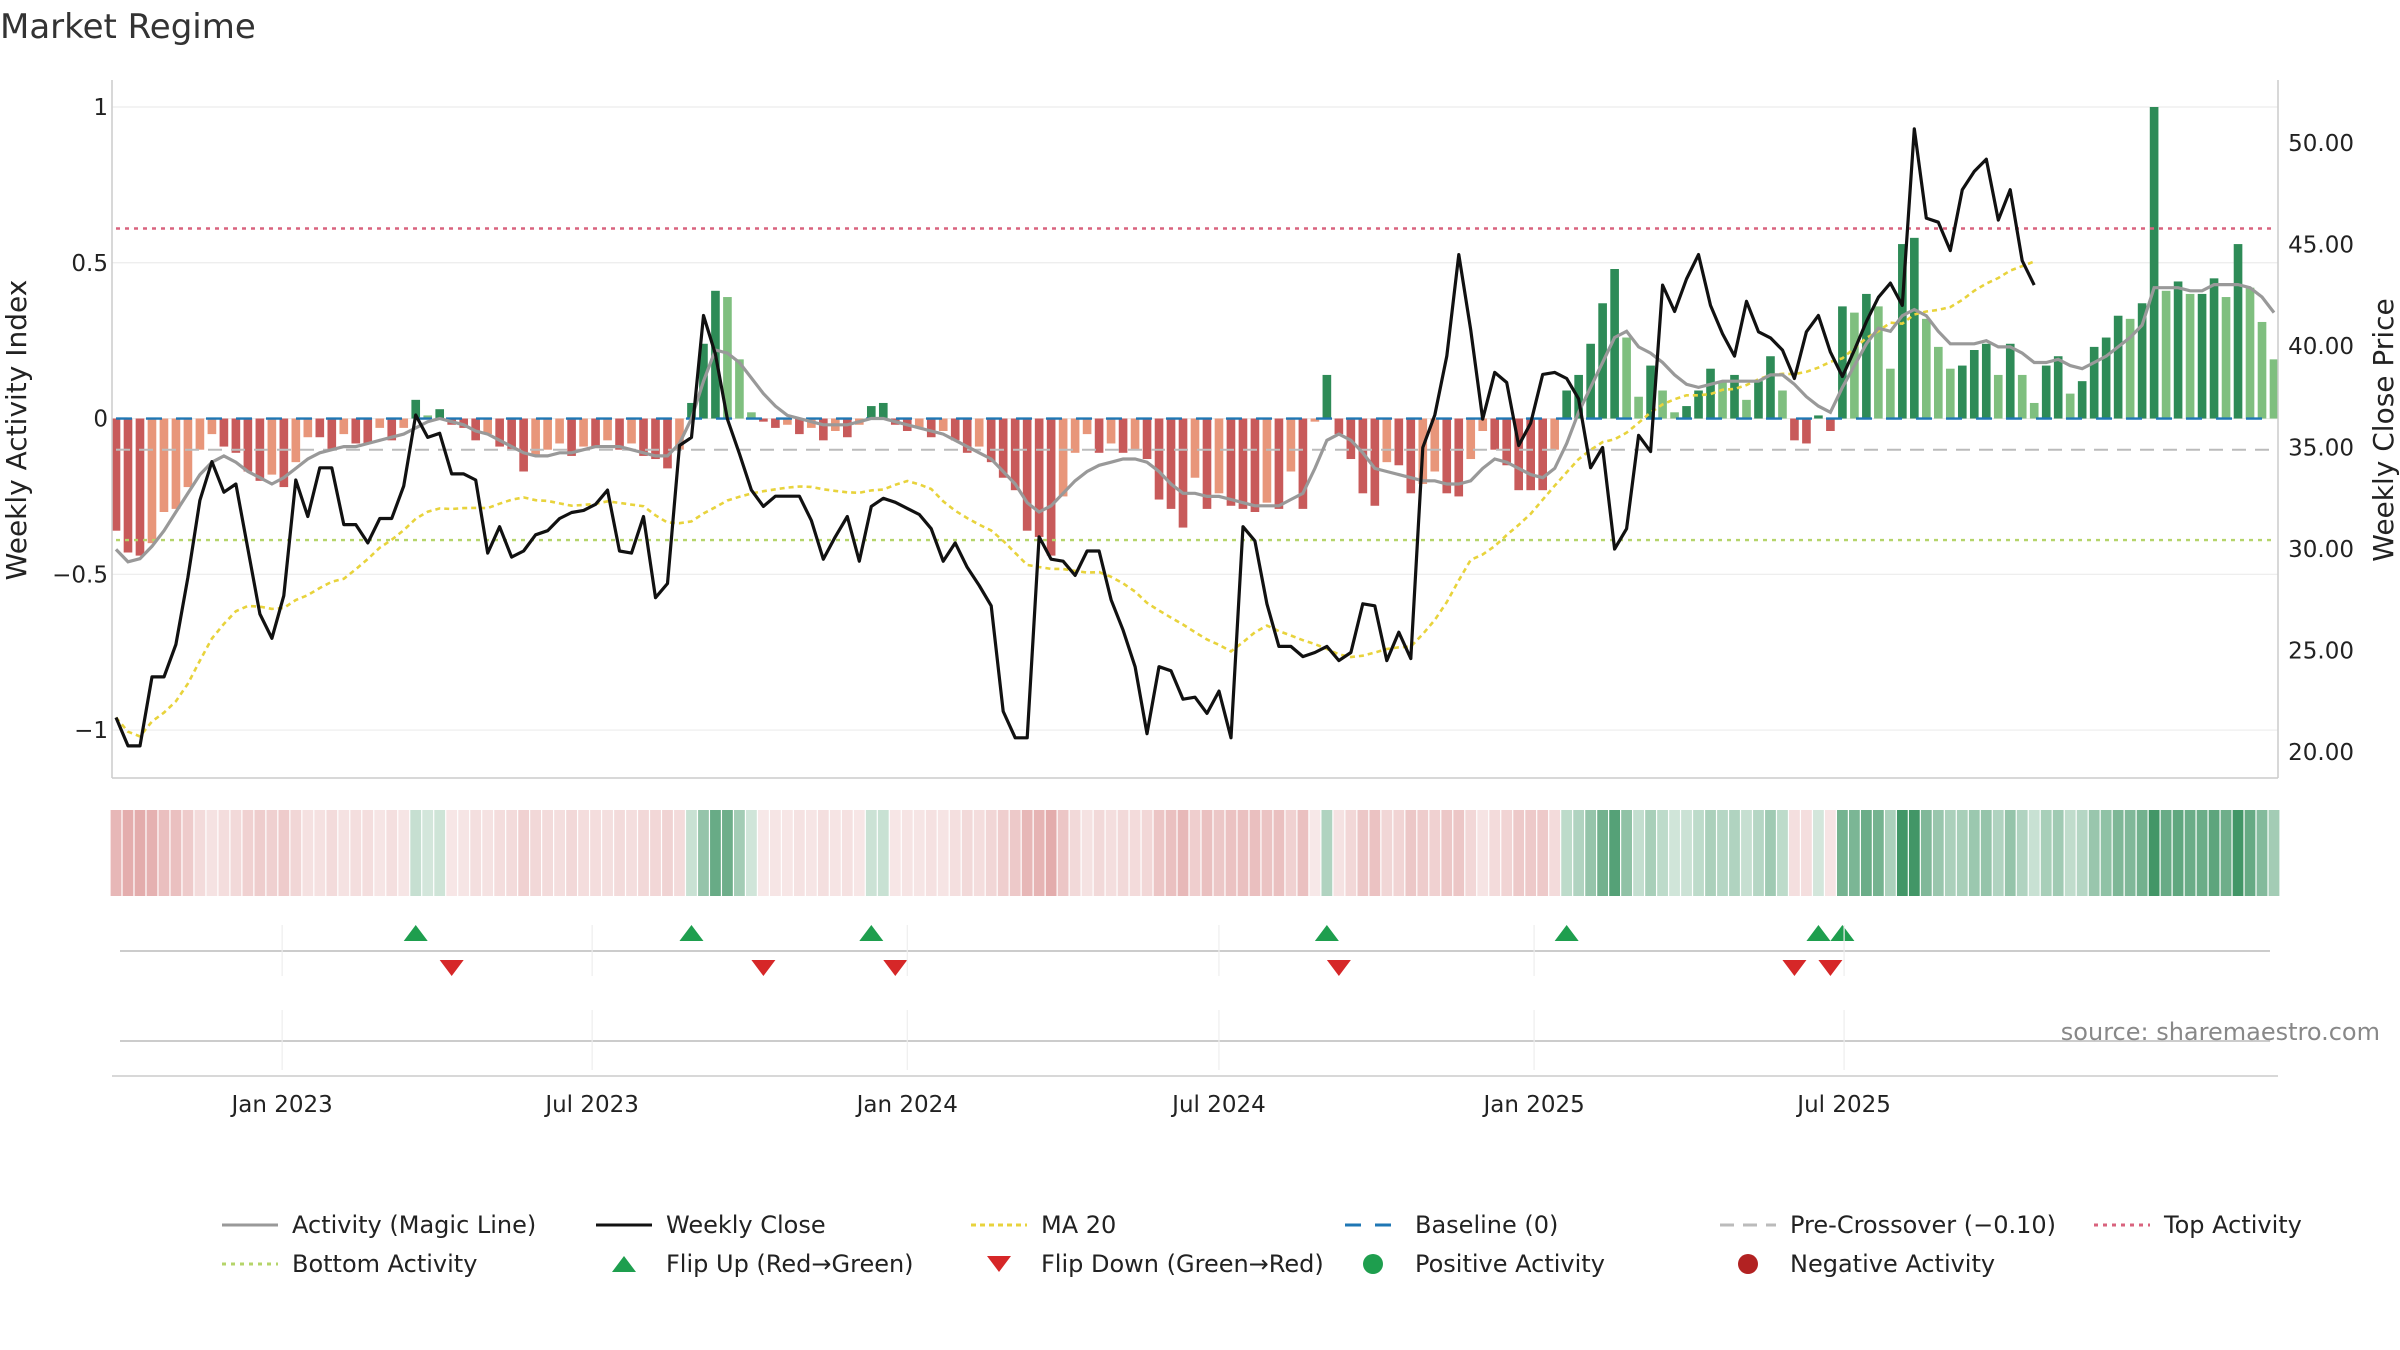 The width and height of the screenshot is (2400, 1350). I want to click on y-left-tick-label: 0.5, so click(89, 264).